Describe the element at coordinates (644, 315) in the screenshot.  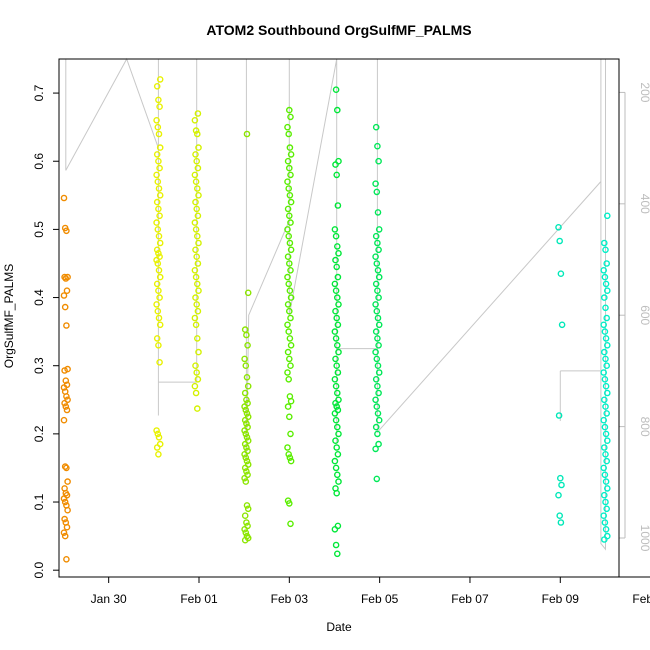
I see `right-y-tick-label: 600` at that location.